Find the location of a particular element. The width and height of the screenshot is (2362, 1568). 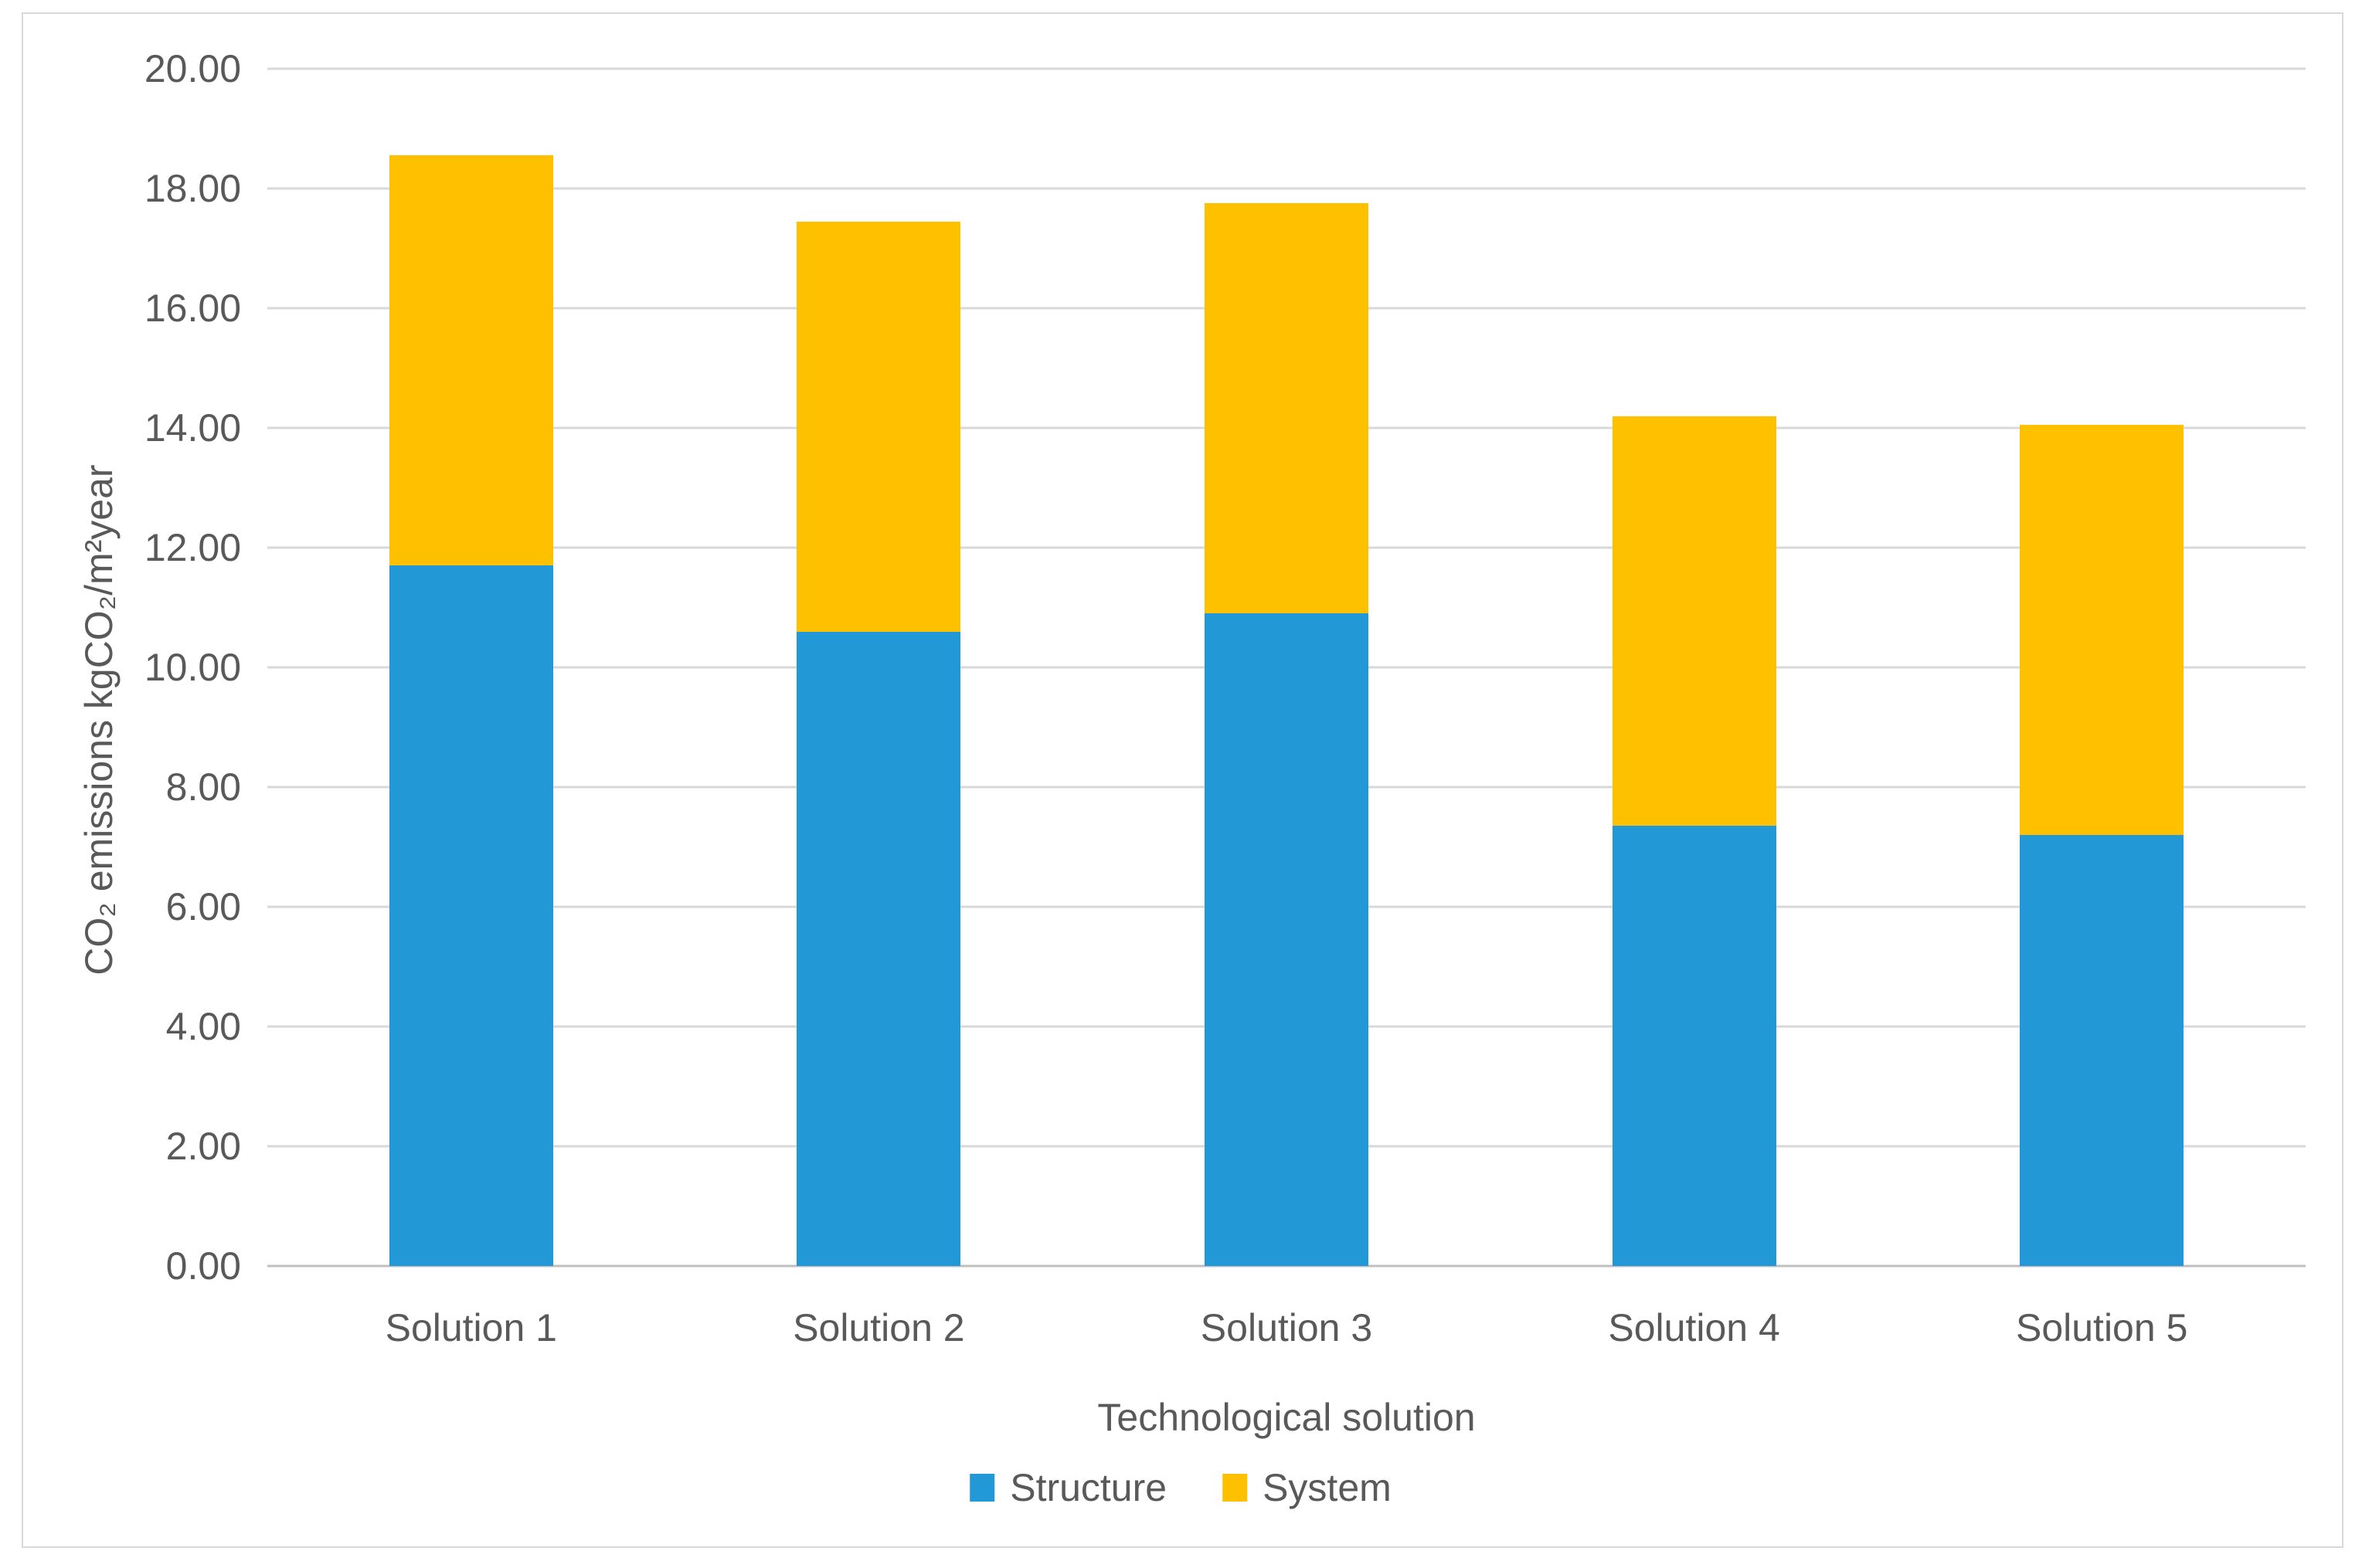

legend-label: System is located at coordinates (1328, 1487).